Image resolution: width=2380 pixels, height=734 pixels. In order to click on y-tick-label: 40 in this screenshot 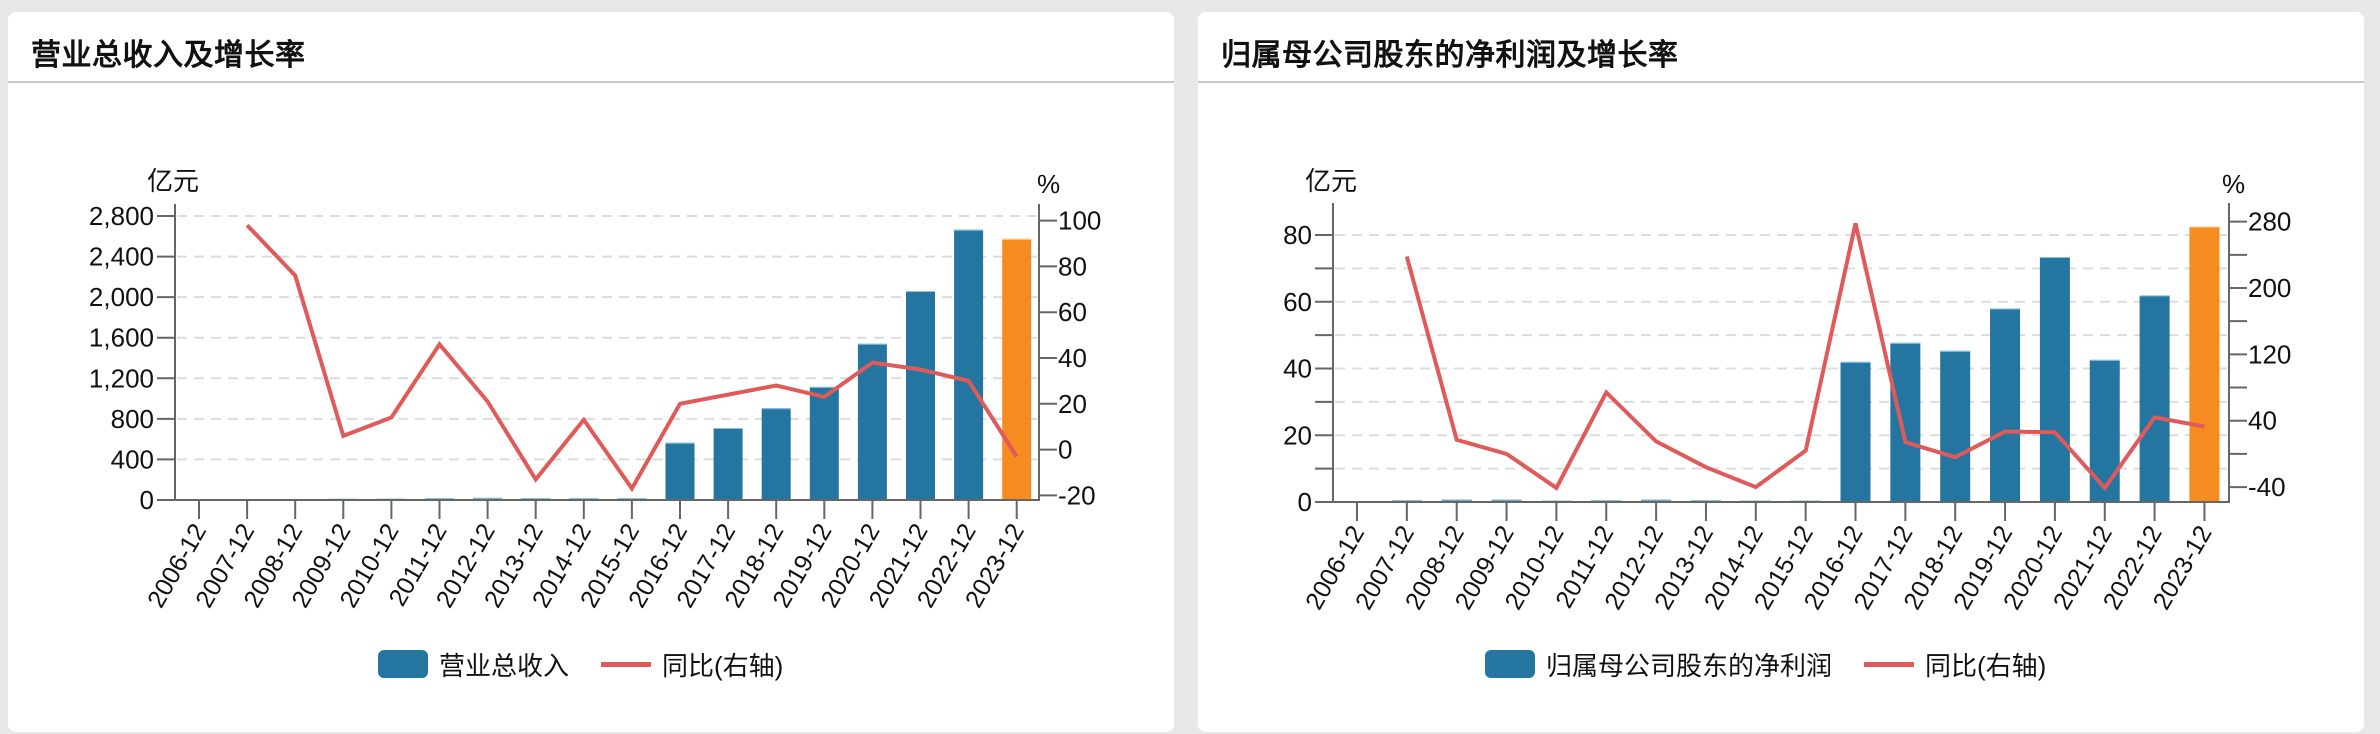, I will do `click(1297, 369)`.